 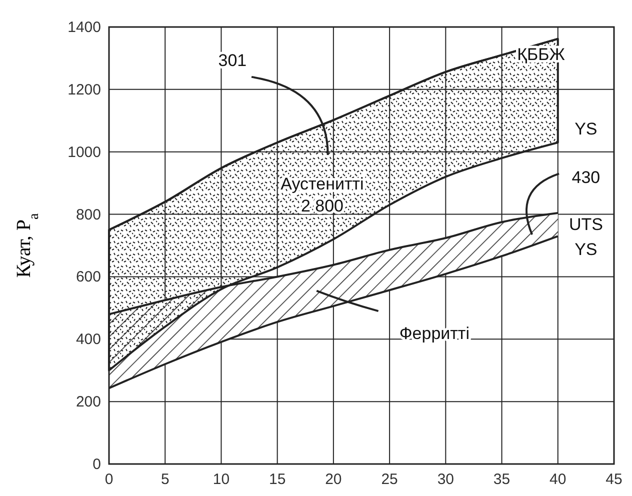 I want to click on x-tick-label: 30, so click(x=445, y=479).